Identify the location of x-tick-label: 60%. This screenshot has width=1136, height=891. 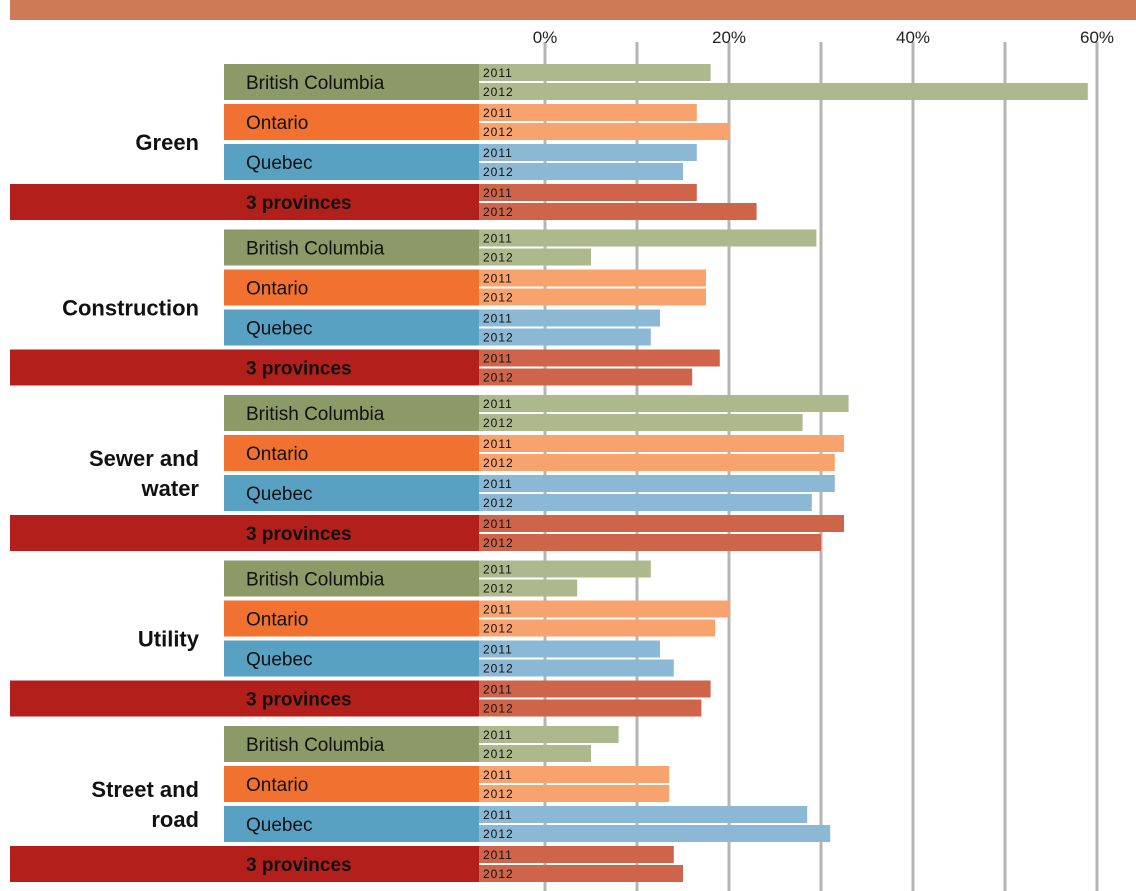
(1097, 37).